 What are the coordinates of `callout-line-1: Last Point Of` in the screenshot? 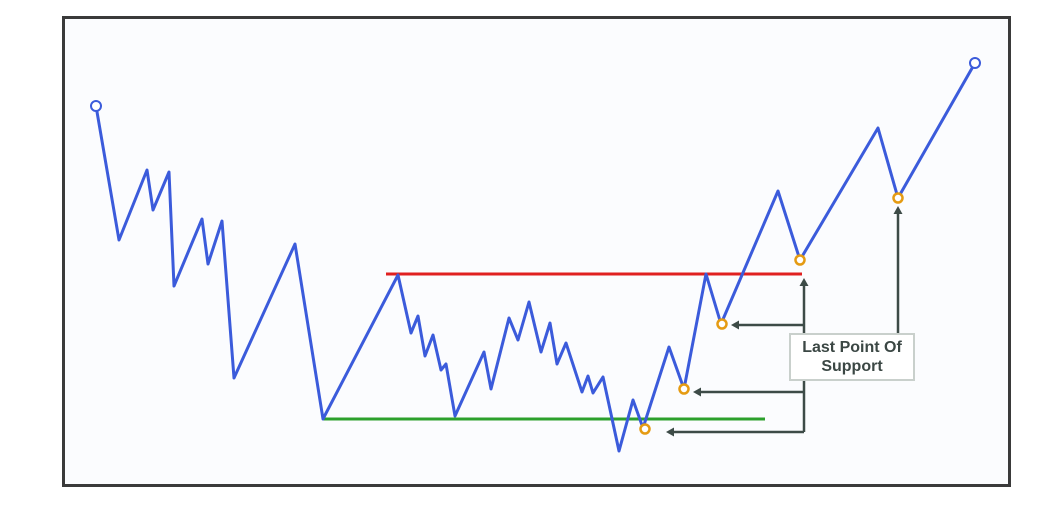 It's located at (852, 347).